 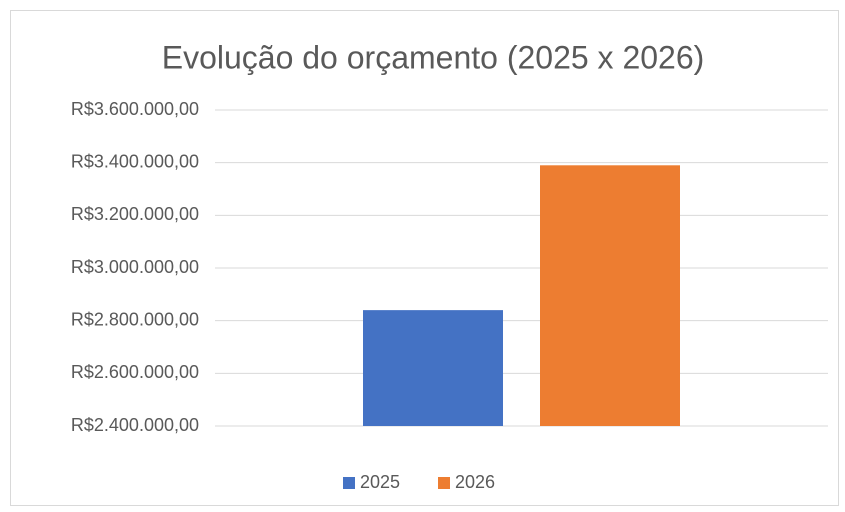 I want to click on y-tick-label: R$3.600.000,00, so click(x=135, y=109).